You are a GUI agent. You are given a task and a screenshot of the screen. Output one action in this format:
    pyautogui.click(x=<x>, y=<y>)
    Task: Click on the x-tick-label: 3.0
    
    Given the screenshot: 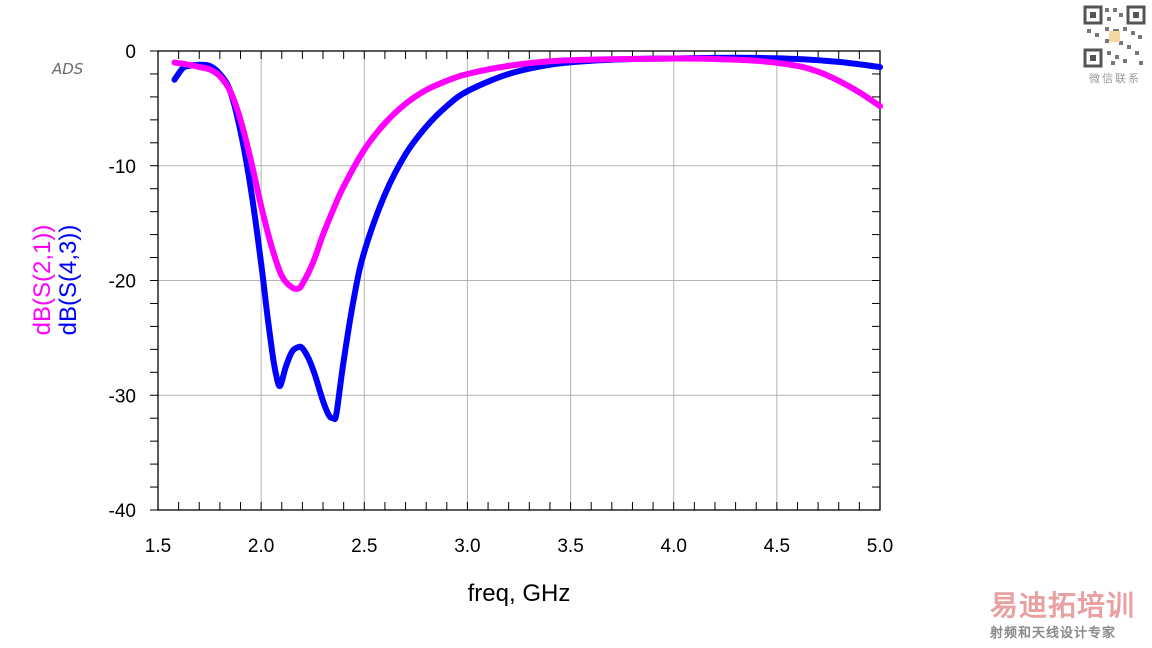 What is the action you would take?
    pyautogui.click(x=467, y=546)
    